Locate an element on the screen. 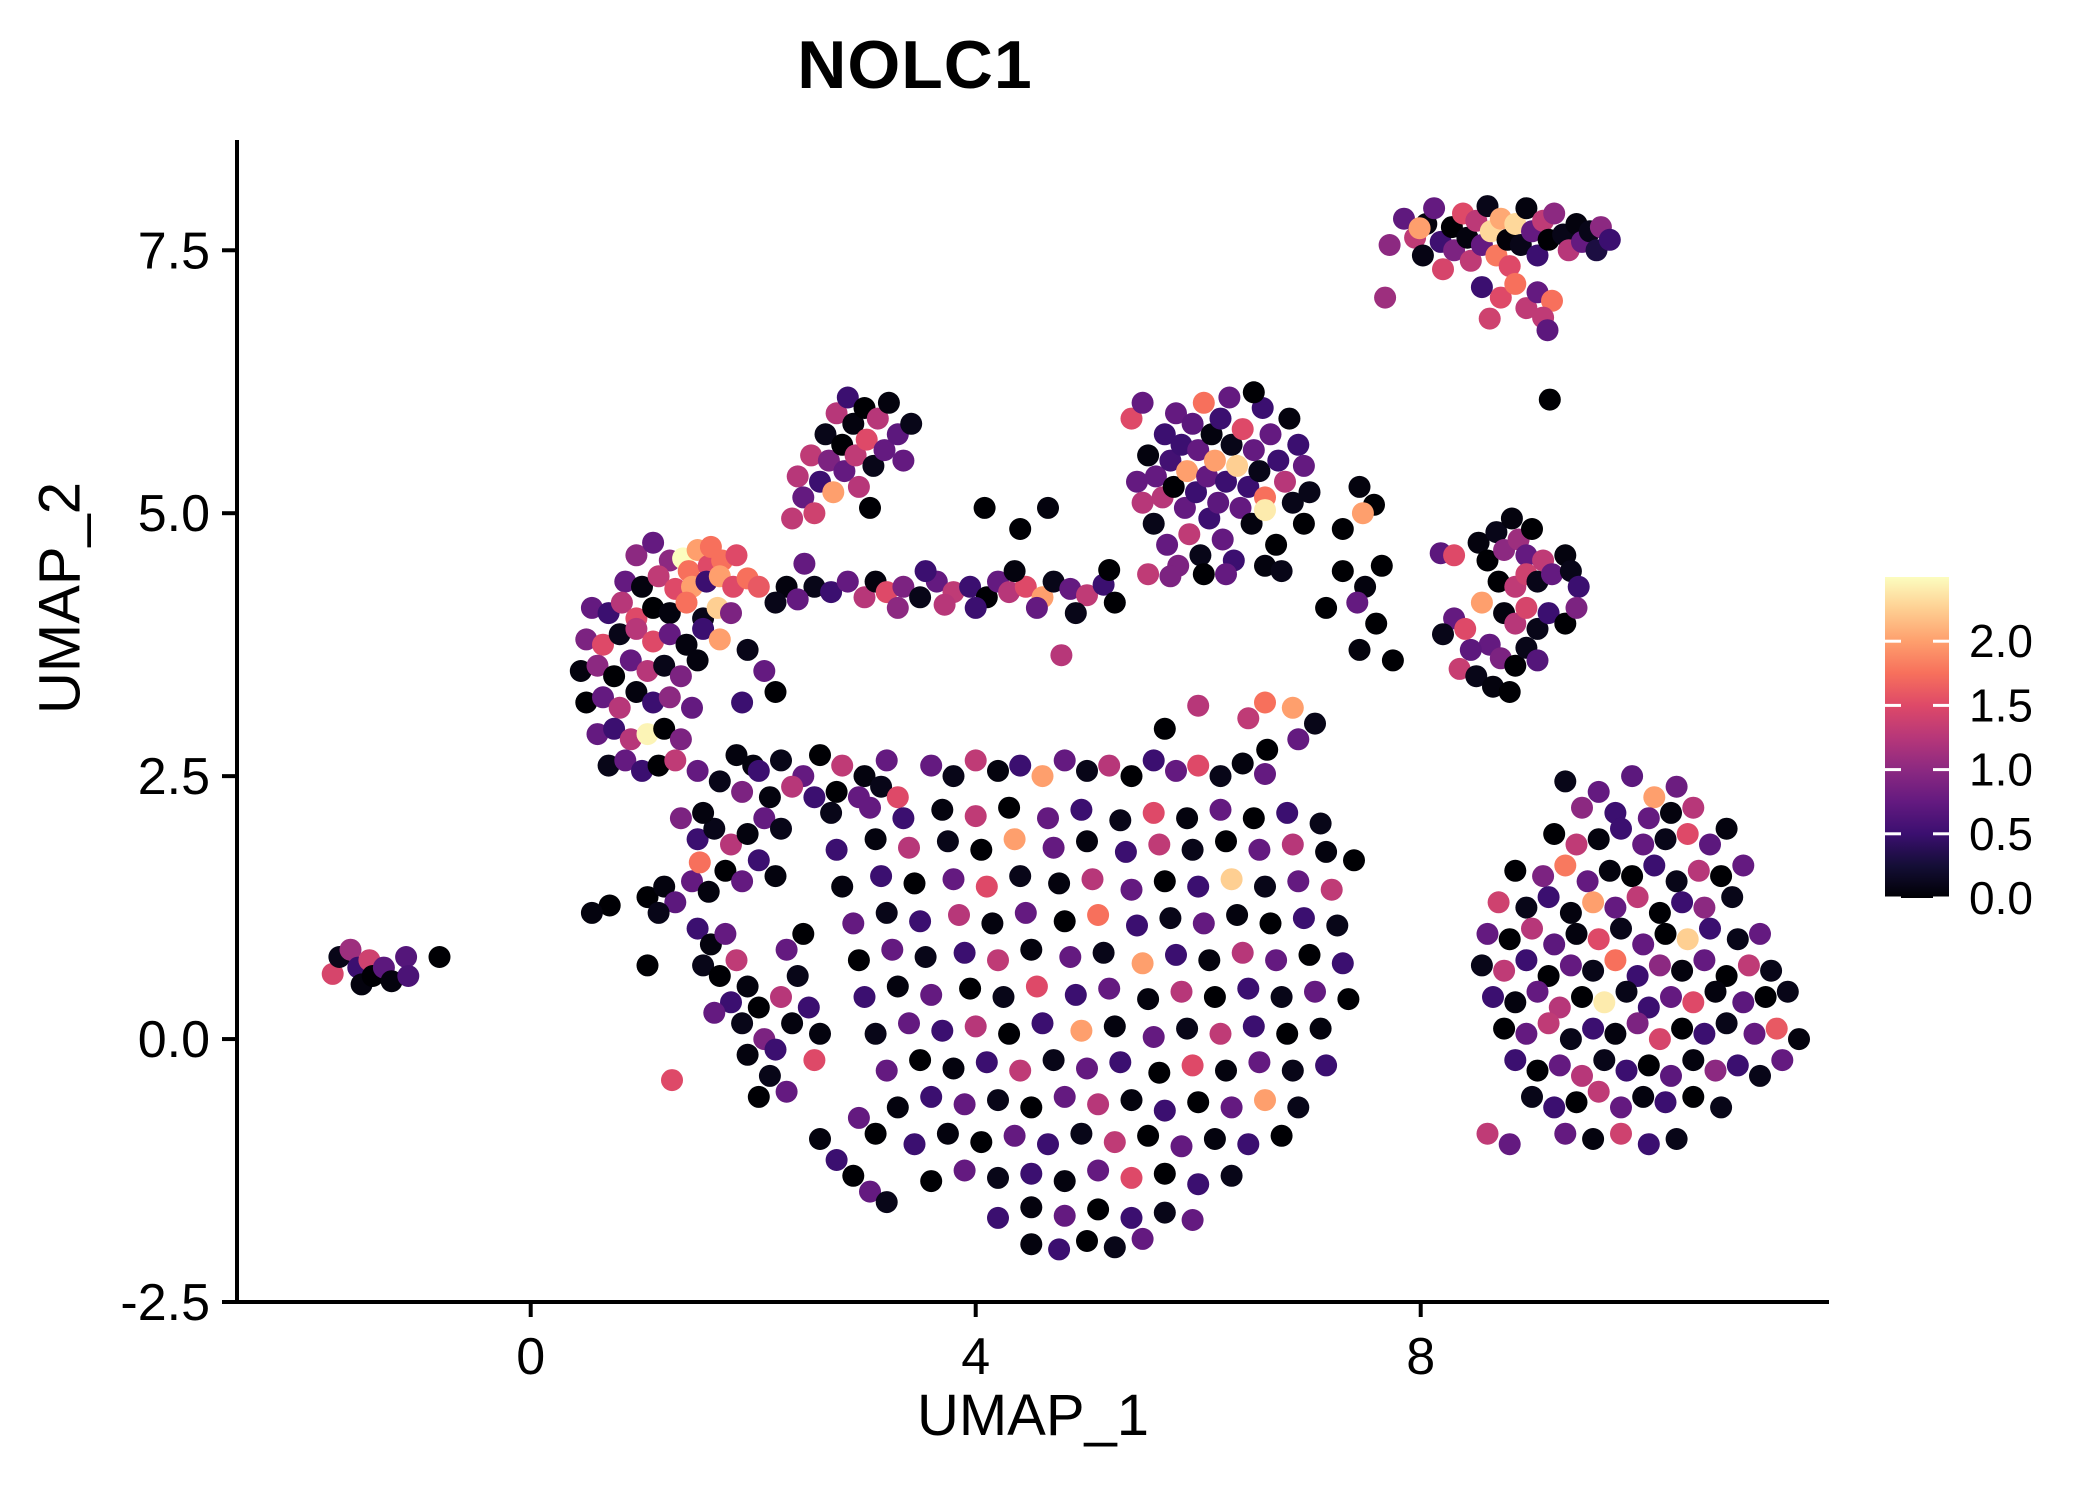  x-tick-label: 4 is located at coordinates (975, 1357).